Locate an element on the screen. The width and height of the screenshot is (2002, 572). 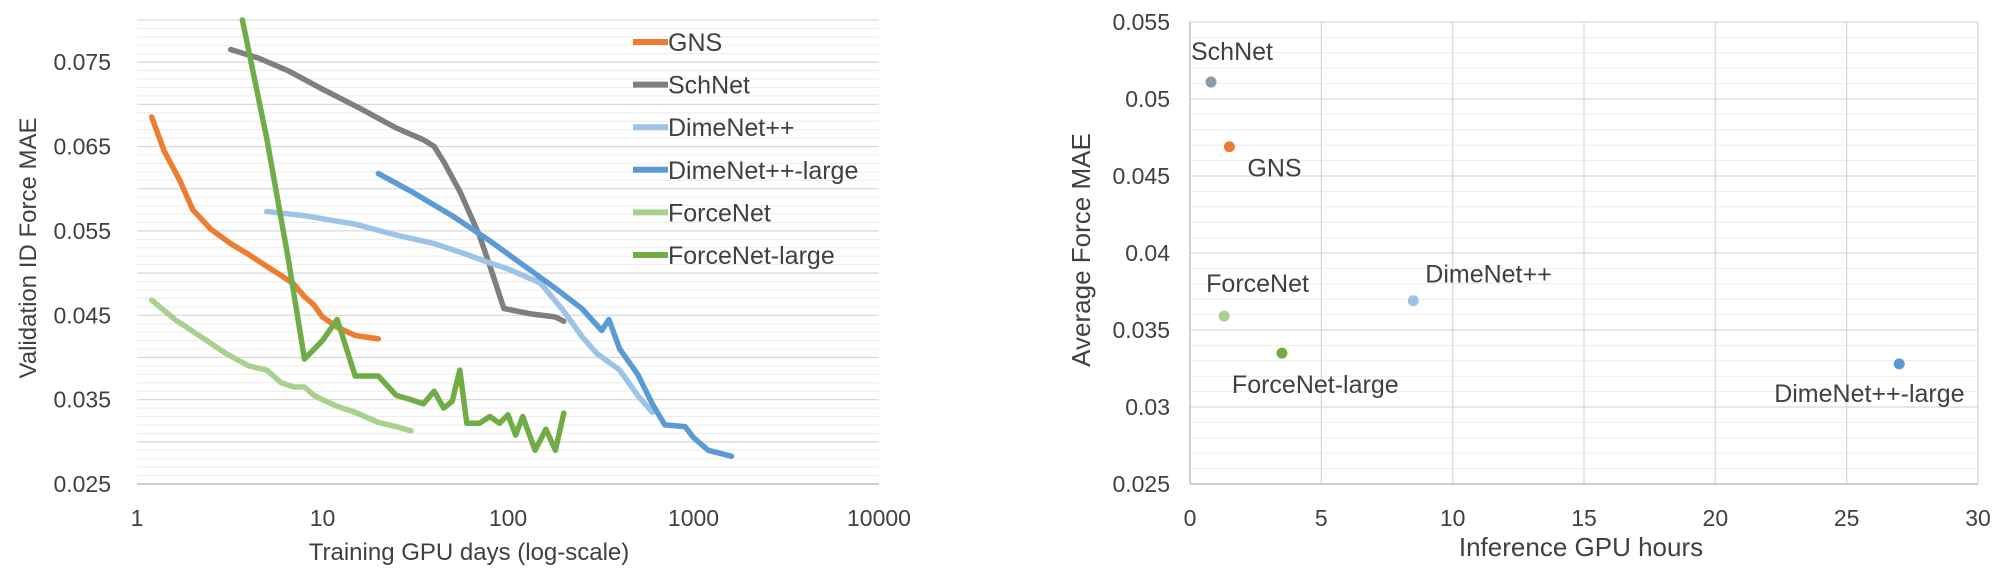
series-line-gns is located at coordinates (265, 228).